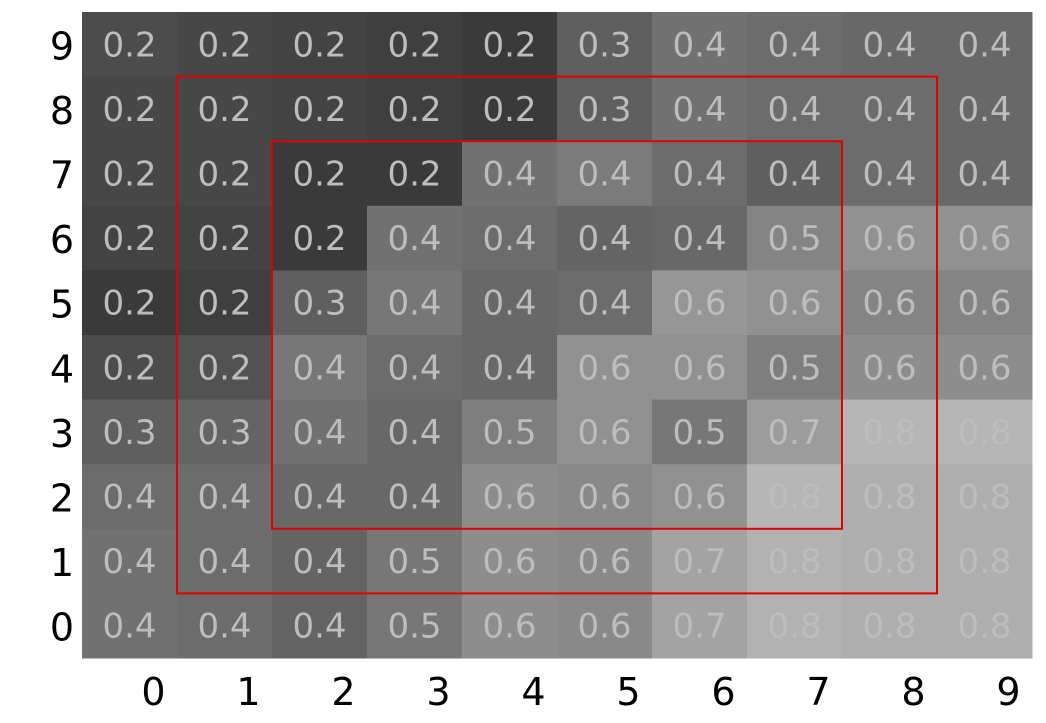 This screenshot has width=1046, height=723. What do you see at coordinates (509, 433) in the screenshot?
I see `heatmap-cell-label-4-3: 0.5` at bounding box center [509, 433].